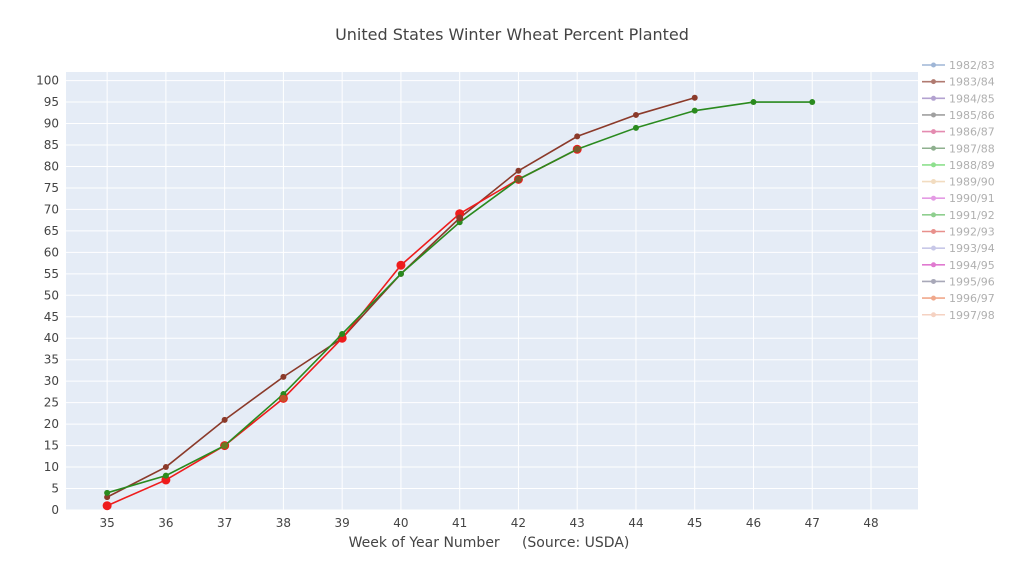 Image resolution: width=1024 pixels, height=570 pixels. Describe the element at coordinates (694, 523) in the screenshot. I see `x-tick-label: 45` at that location.